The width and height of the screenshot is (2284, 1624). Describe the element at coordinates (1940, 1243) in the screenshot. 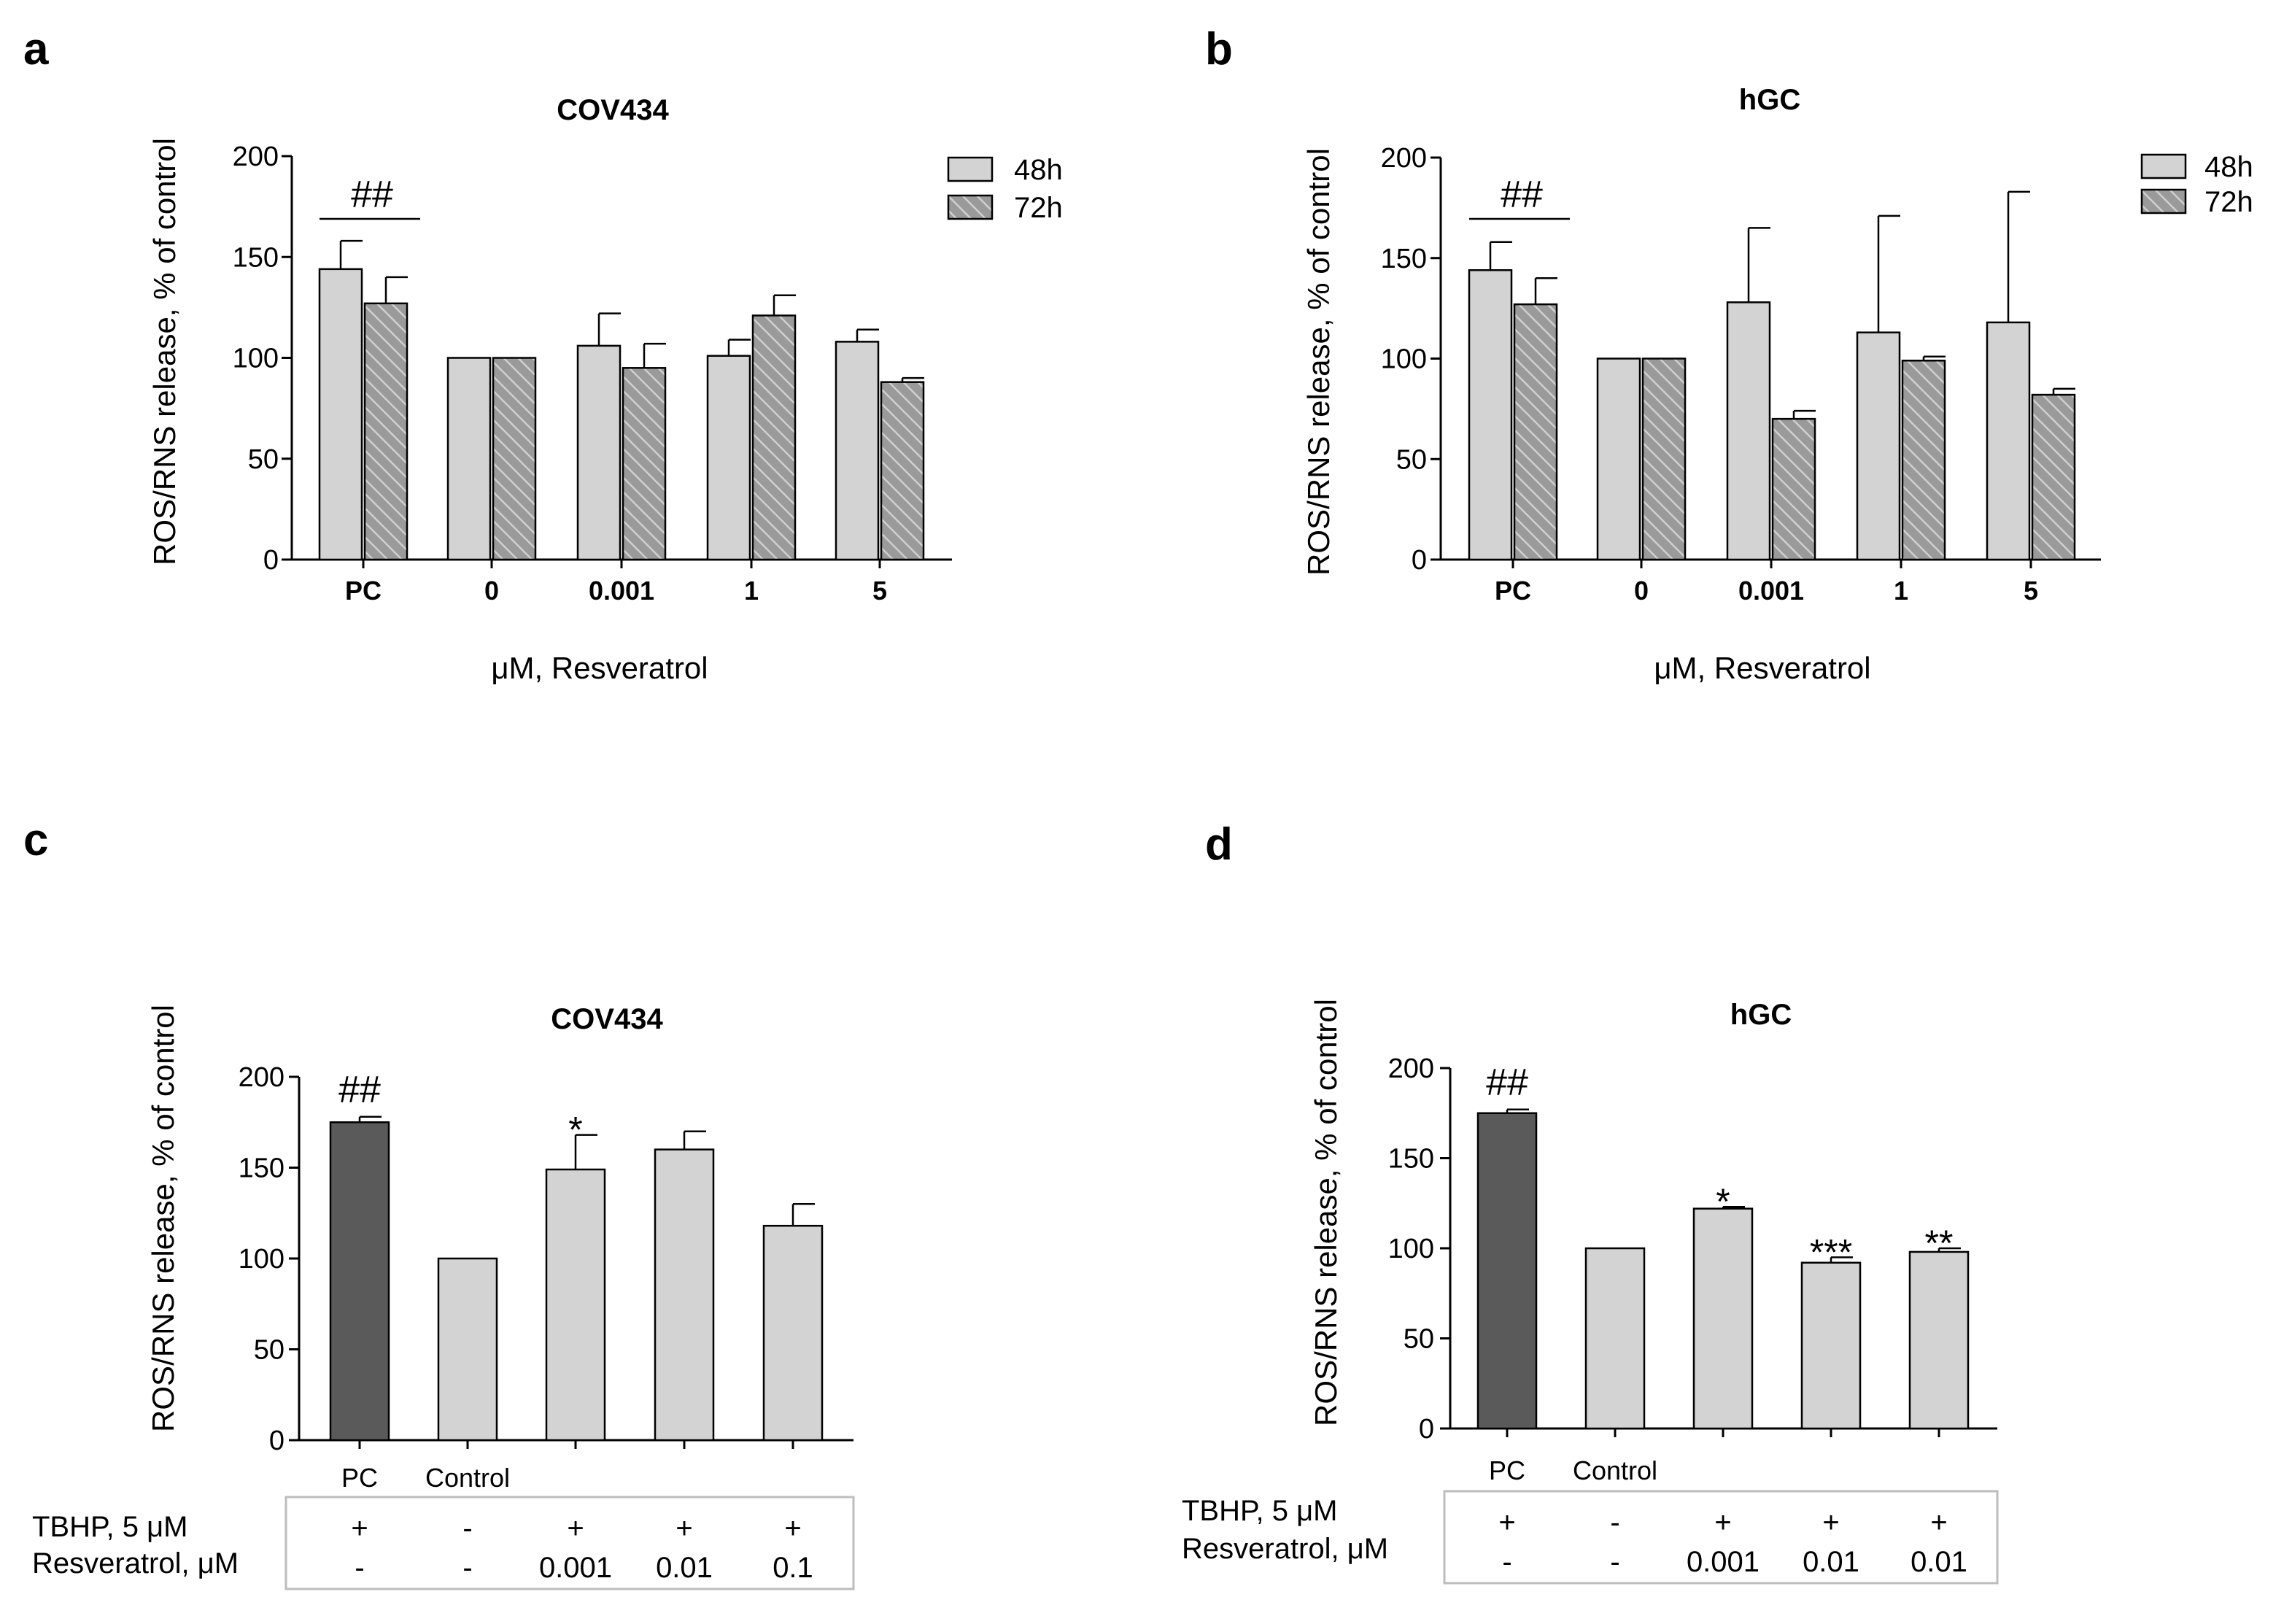

I see `significance-marker-d: **` at that location.